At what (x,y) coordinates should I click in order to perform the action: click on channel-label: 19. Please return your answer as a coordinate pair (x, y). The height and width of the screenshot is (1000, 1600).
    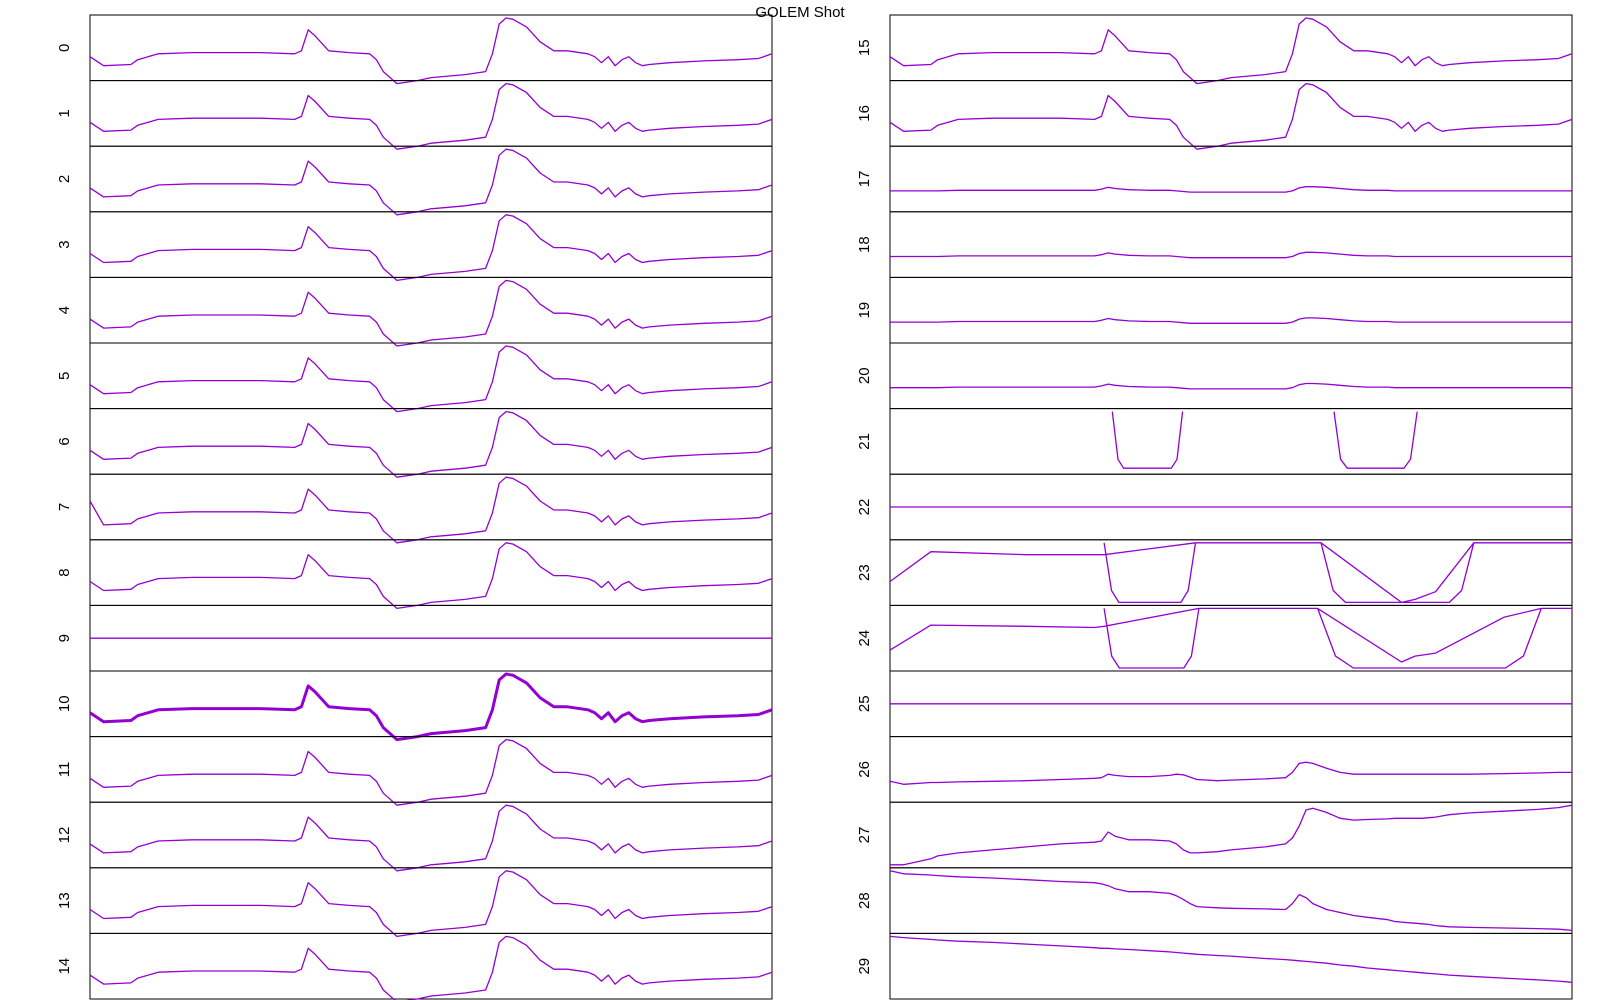
    Looking at the image, I should click on (864, 310).